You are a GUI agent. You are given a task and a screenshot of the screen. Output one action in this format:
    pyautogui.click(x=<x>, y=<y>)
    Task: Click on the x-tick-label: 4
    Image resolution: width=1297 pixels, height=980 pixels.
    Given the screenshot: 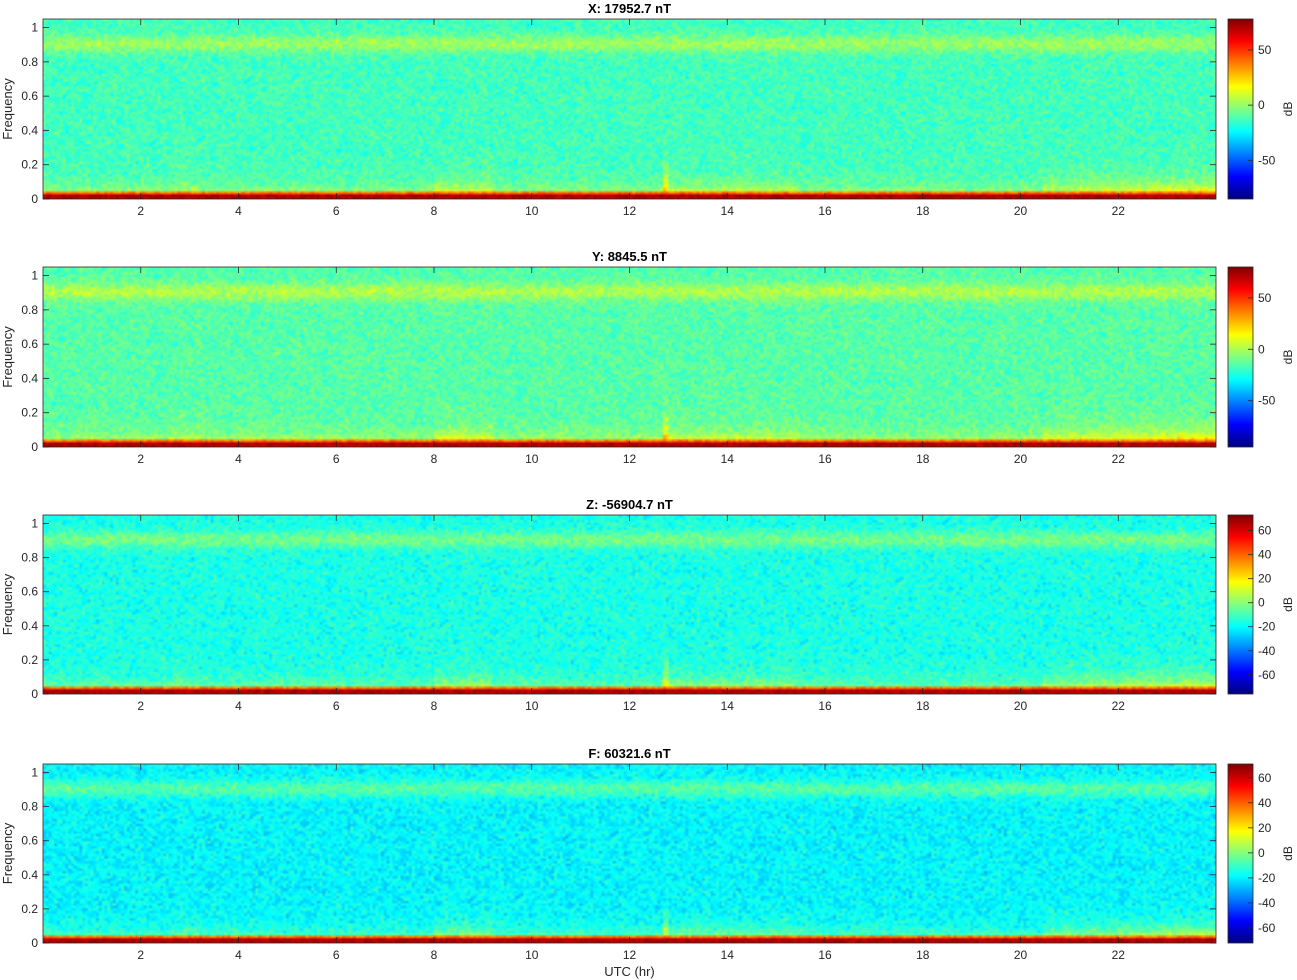 What is the action you would take?
    pyautogui.click(x=238, y=955)
    